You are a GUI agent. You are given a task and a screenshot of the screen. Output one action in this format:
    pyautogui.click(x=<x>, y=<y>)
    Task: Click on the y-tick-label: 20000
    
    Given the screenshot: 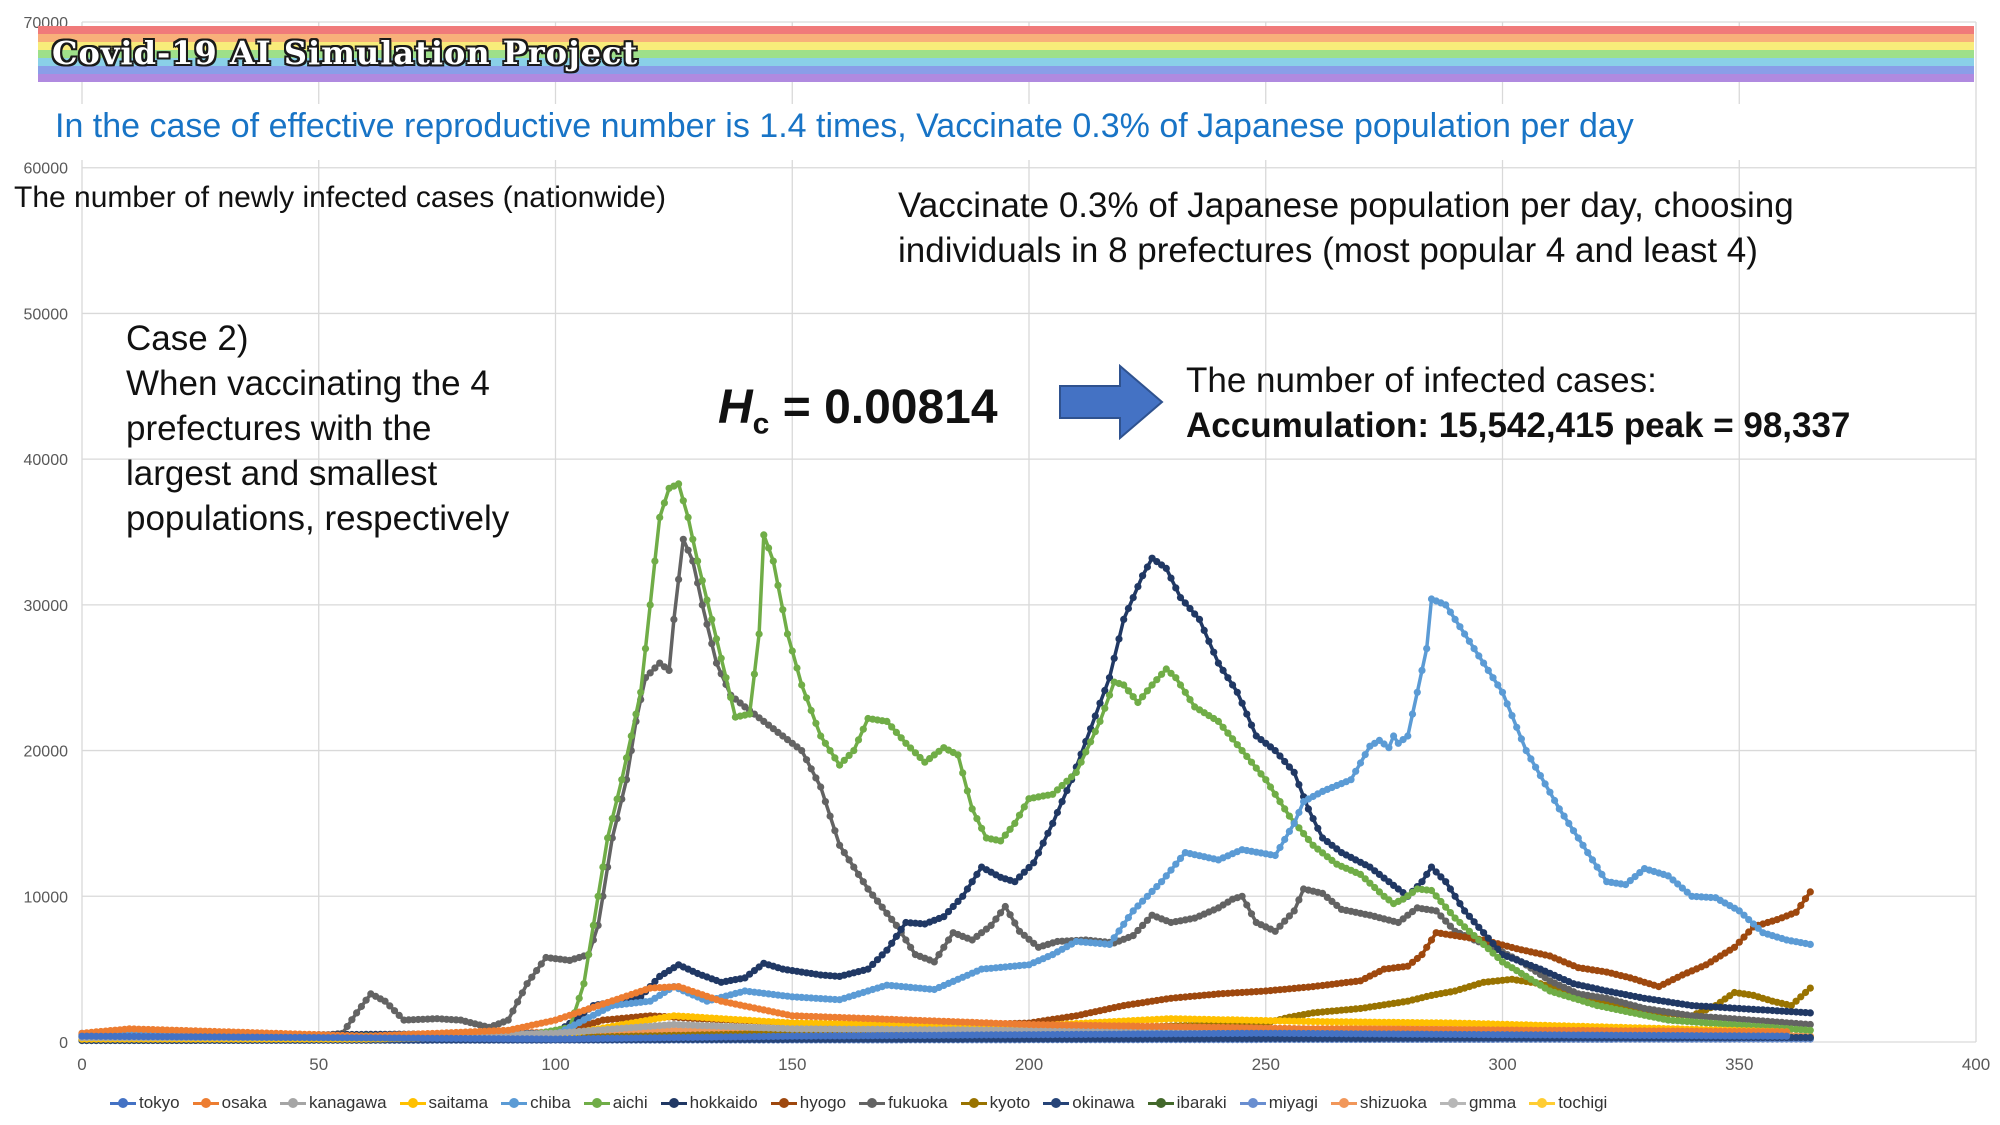 What is the action you would take?
    pyautogui.click(x=46, y=752)
    